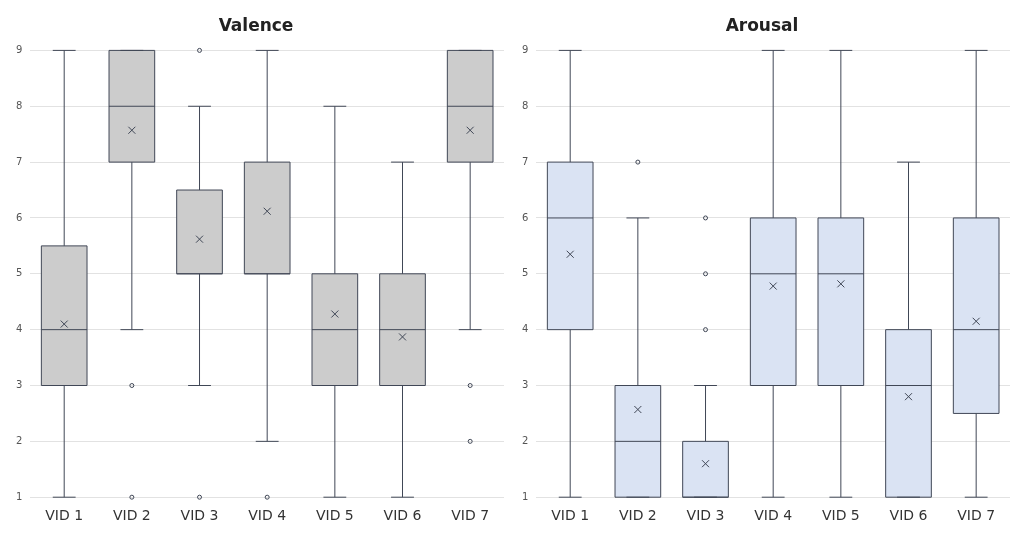 This screenshot has height=538, width=1024. What do you see at coordinates (256, 24) in the screenshot?
I see `chart-title: Valence` at bounding box center [256, 24].